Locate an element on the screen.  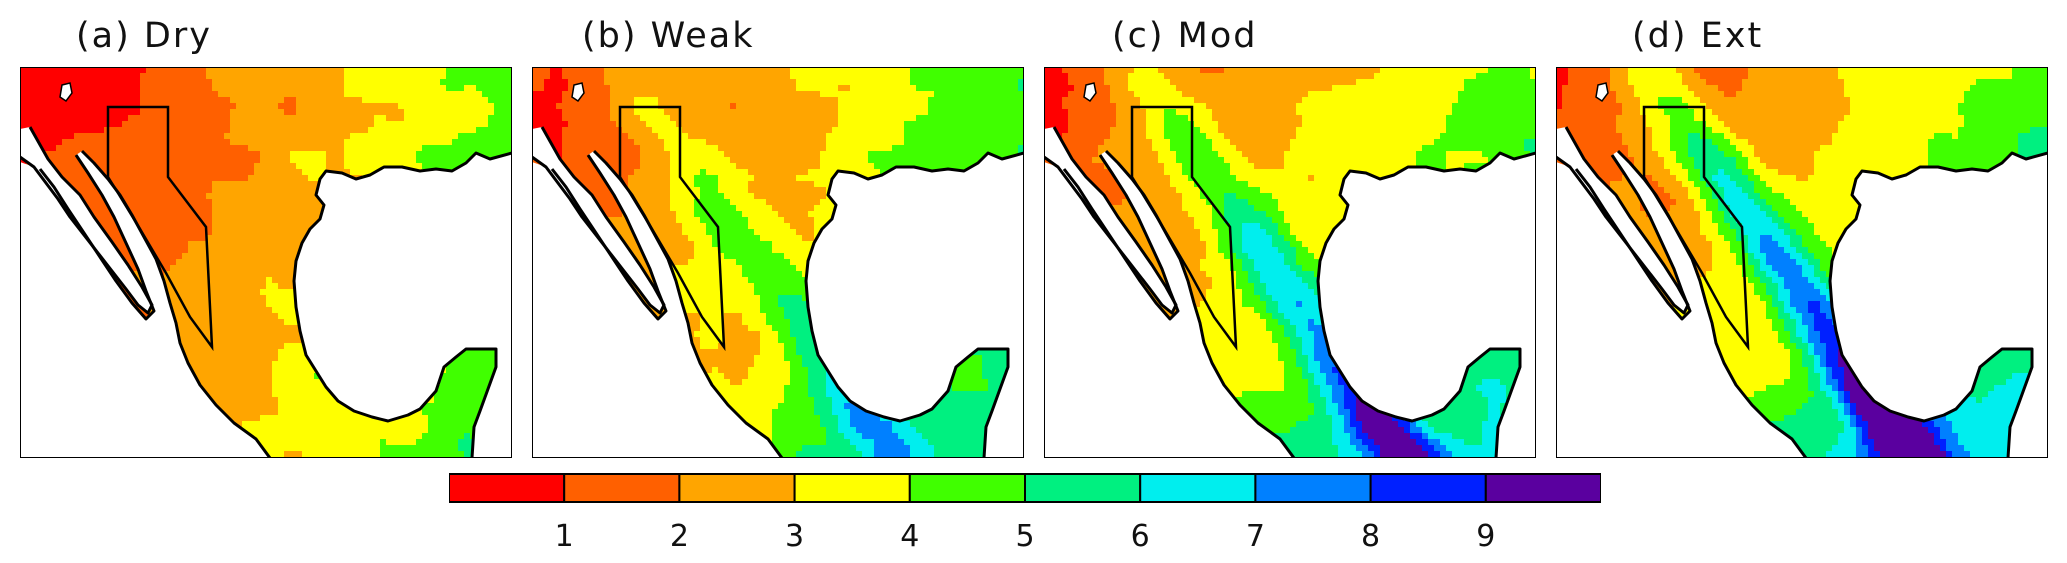
panel-title-d: (d) Ext is located at coordinates (1697, 36).